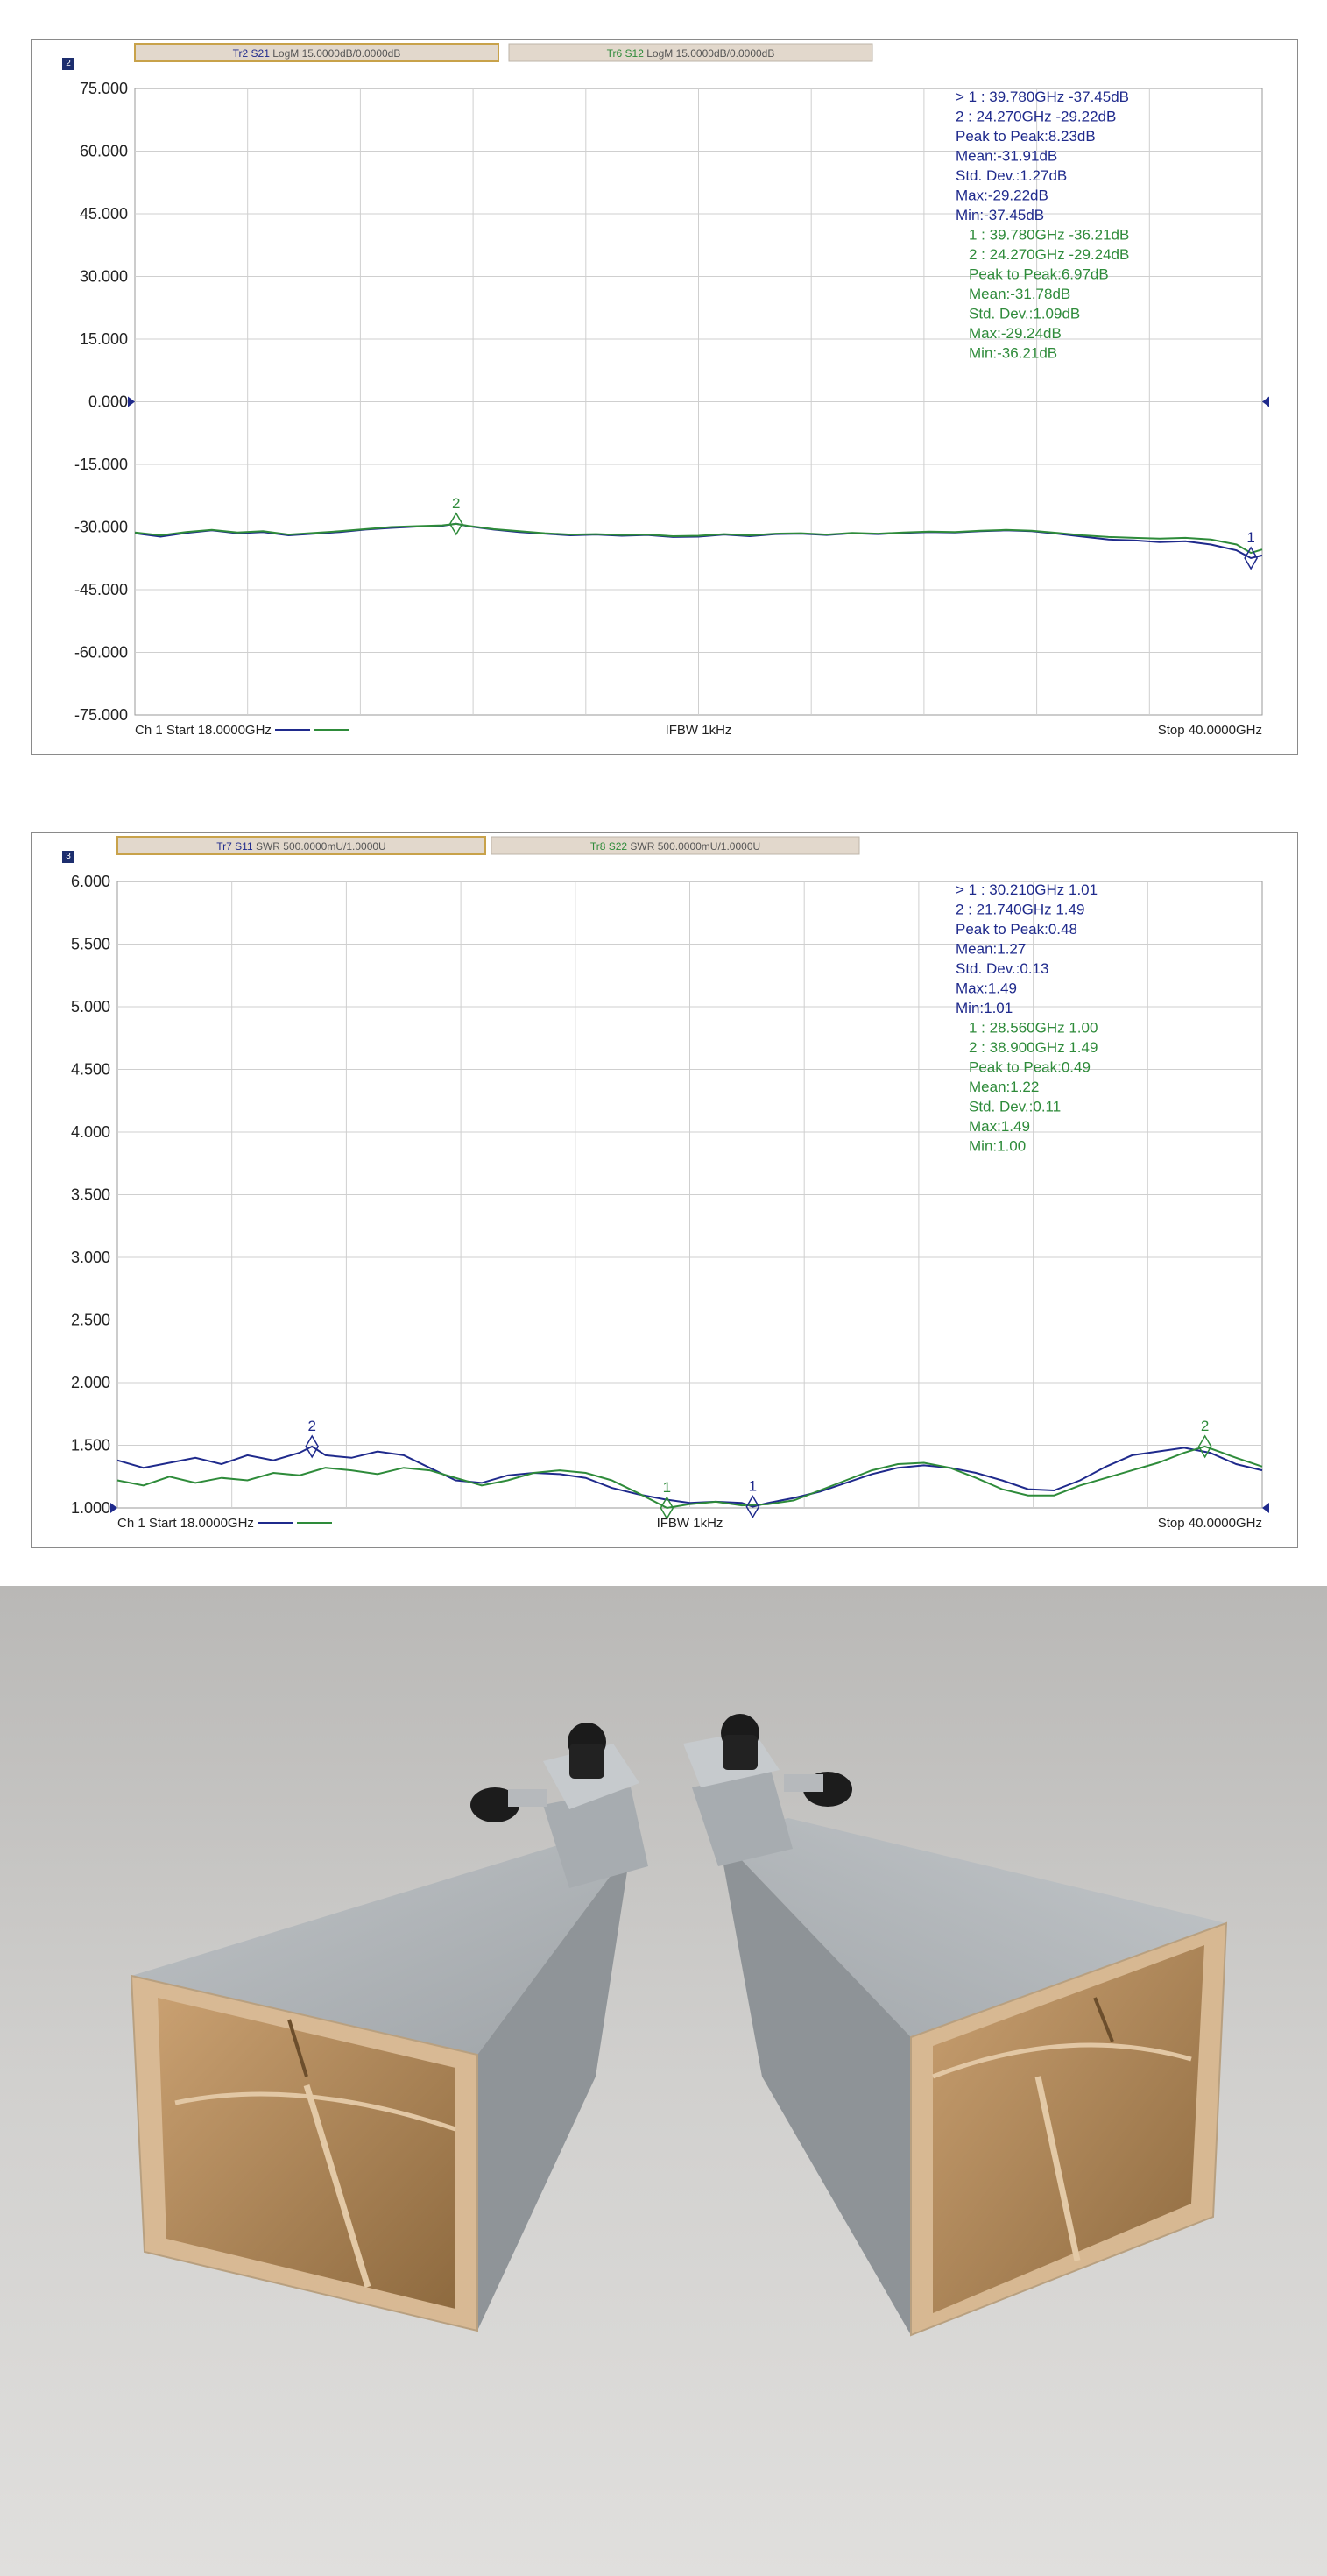 The height and width of the screenshot is (2576, 1327). I want to click on marker-readout-line: 1 : 39.780GHz -36.21dB, so click(1049, 235).